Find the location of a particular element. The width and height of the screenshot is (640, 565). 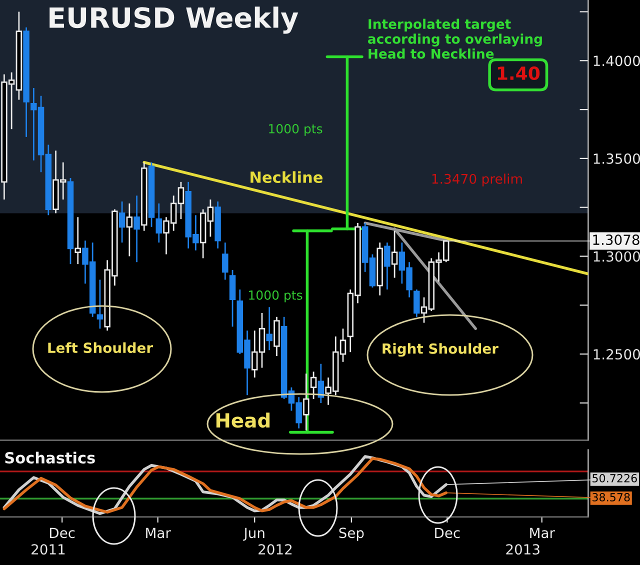

chart-title: Sochastics is located at coordinates (50, 458).